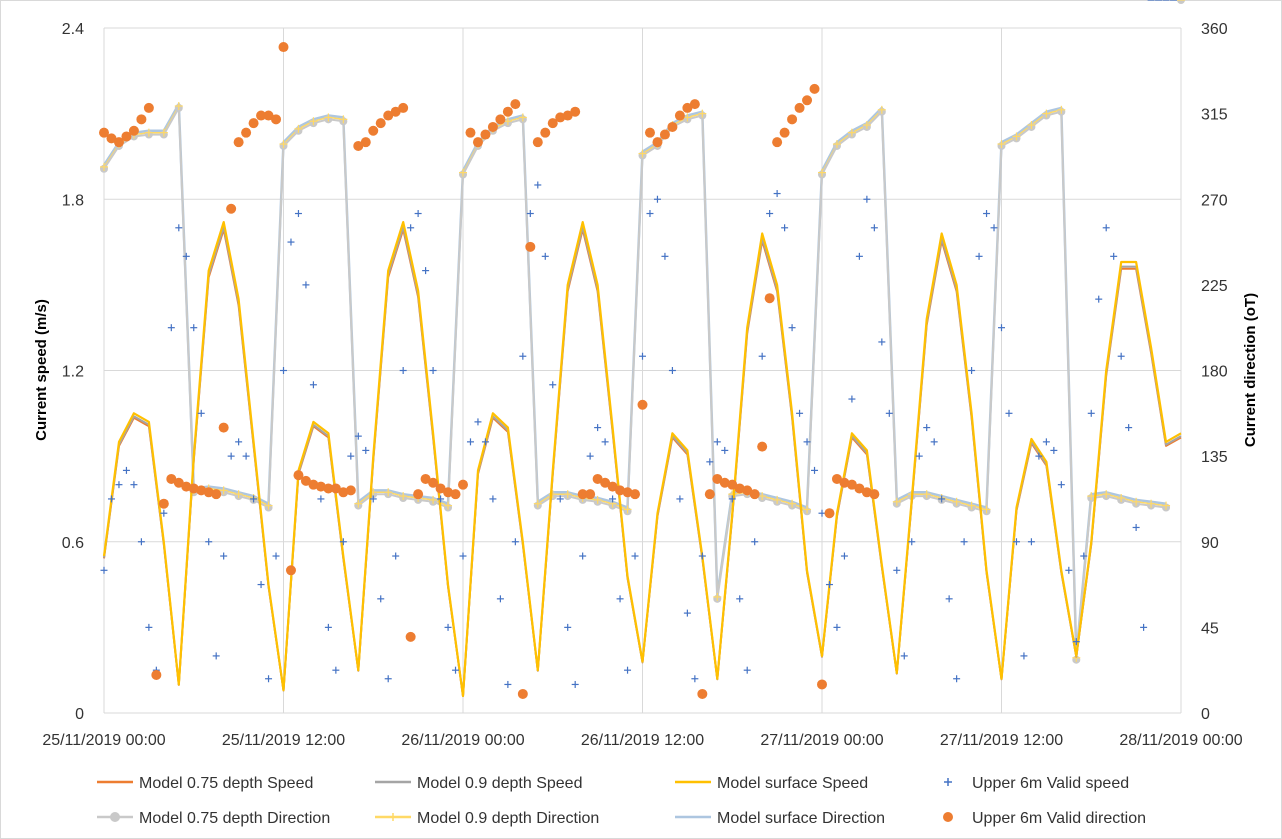  I want to click on legend-entry: Upper 6m Valid speed, so click(1036, 783).